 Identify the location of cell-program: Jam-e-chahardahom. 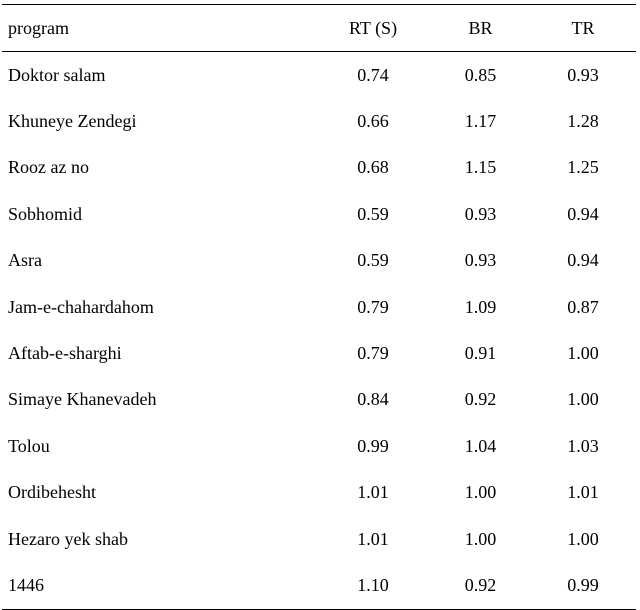
(81, 306).